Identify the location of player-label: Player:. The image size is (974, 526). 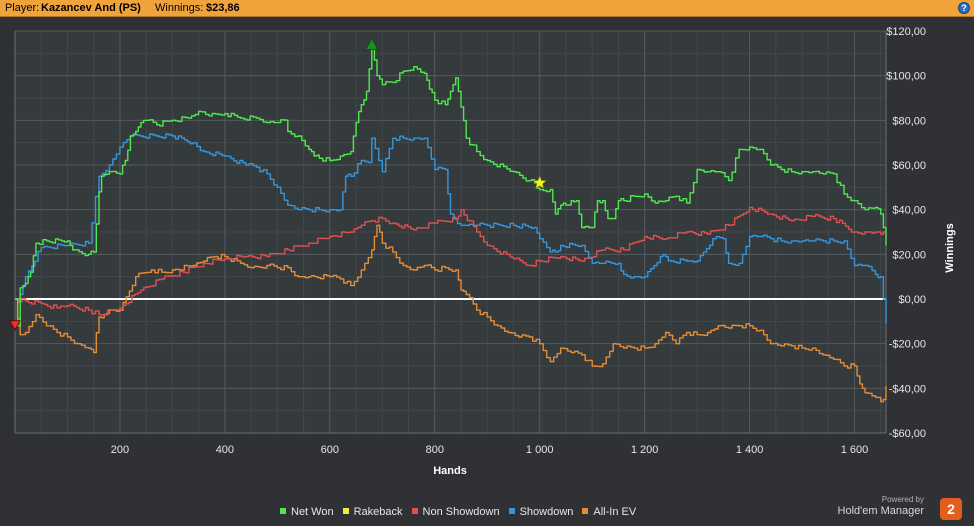
(22, 8).